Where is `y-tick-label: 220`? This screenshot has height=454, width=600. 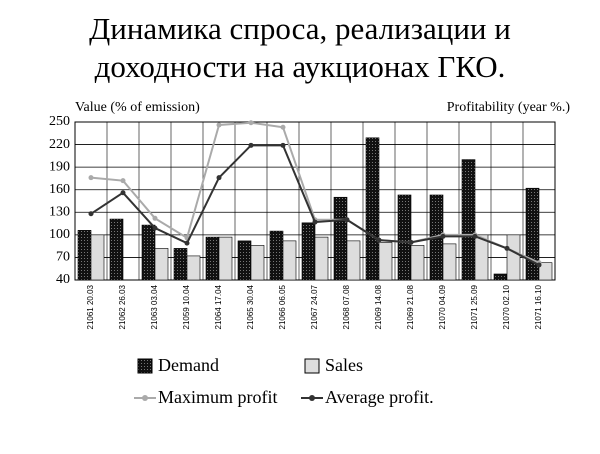
y-tick-label: 220 is located at coordinates (59, 144).